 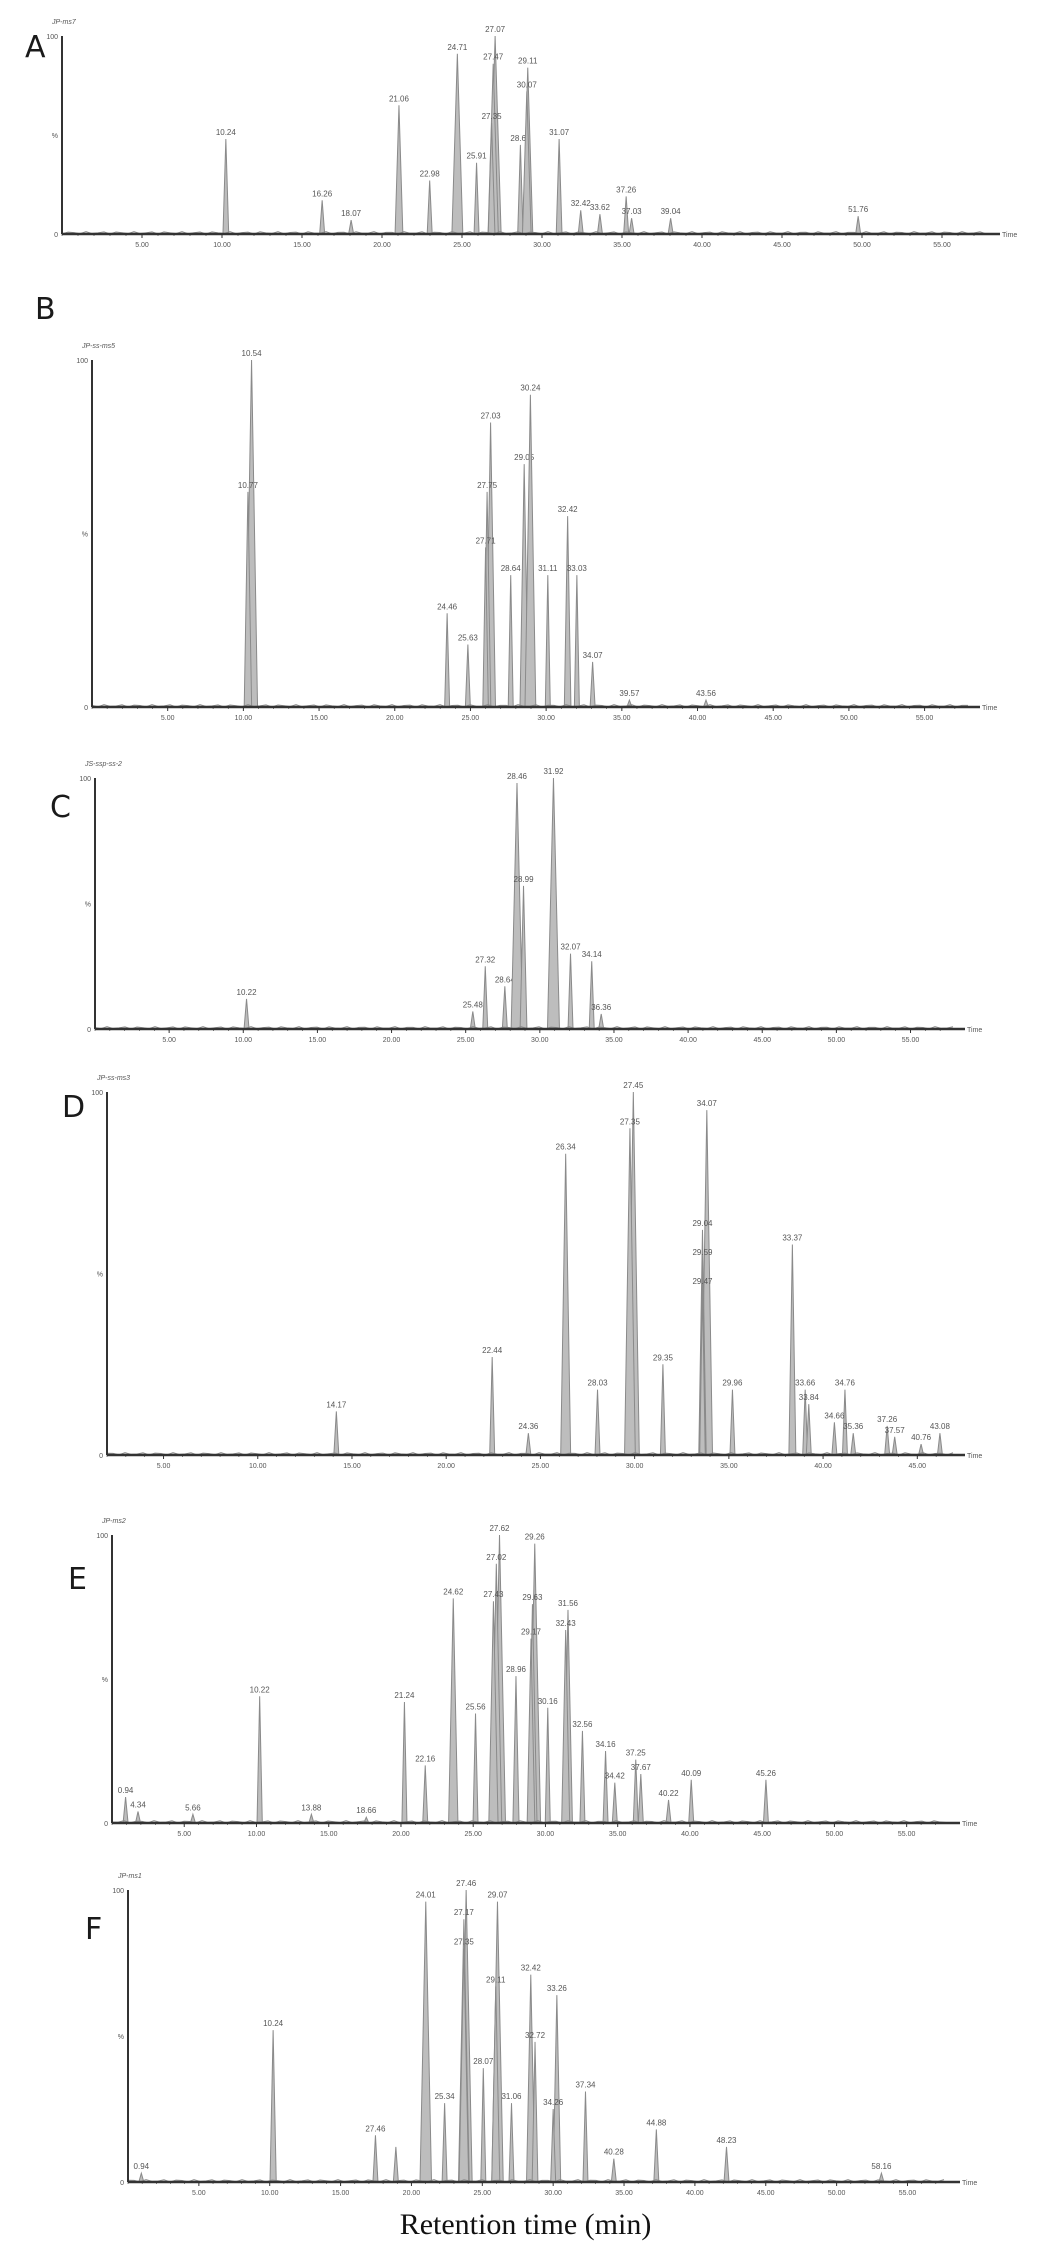 What do you see at coordinates (473, 1004) in the screenshot?
I see `peak-label: 25.48` at bounding box center [473, 1004].